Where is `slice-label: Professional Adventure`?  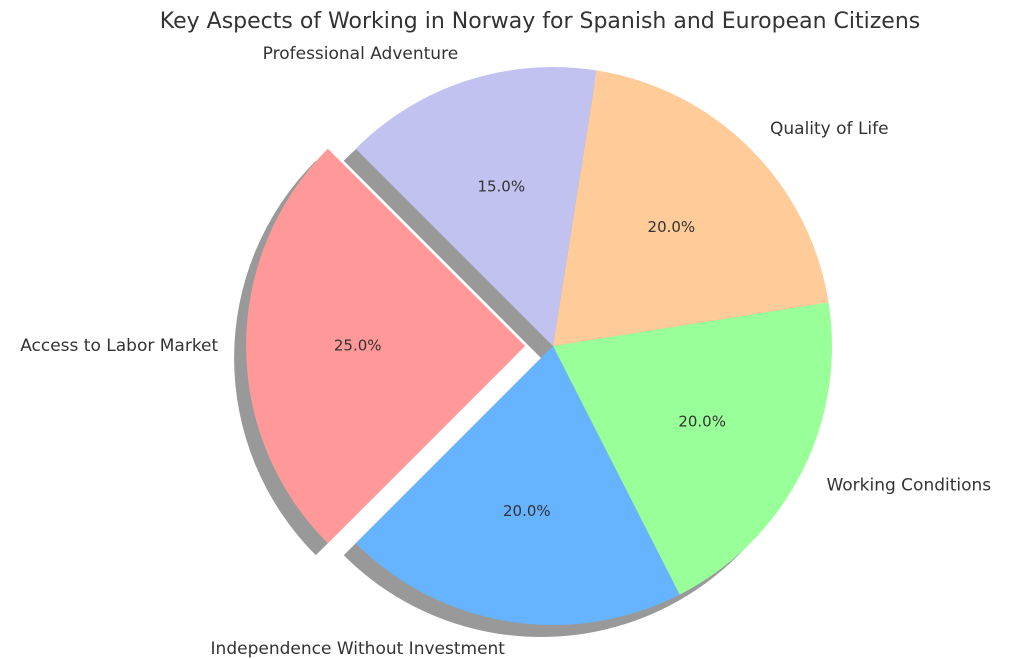
slice-label: Professional Adventure is located at coordinates (361, 54).